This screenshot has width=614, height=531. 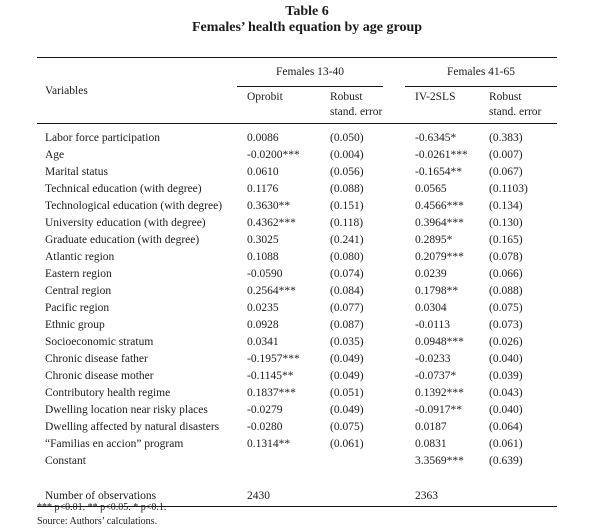 I want to click on iv2sls-coef-cell: -0.1654**, so click(x=438, y=172).